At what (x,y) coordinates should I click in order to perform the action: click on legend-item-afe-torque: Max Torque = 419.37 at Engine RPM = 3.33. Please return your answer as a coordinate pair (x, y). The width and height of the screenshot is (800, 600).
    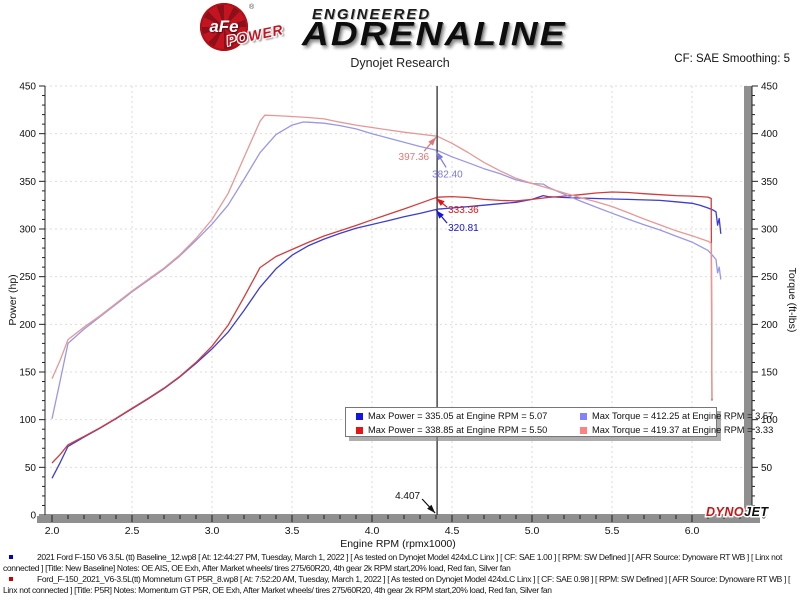
    Looking at the image, I should click on (676, 430).